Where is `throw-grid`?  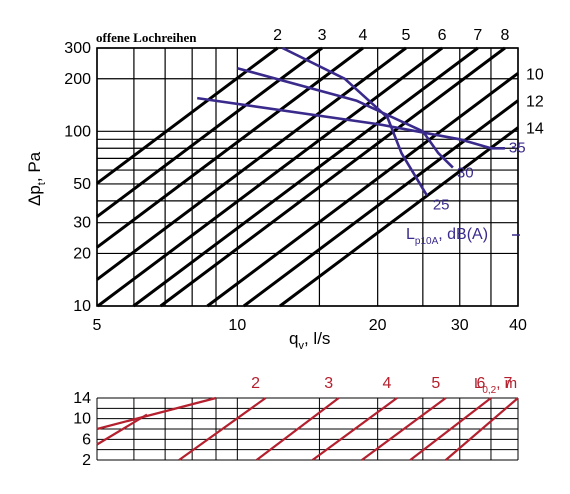 throw-grid is located at coordinates (307, 429).